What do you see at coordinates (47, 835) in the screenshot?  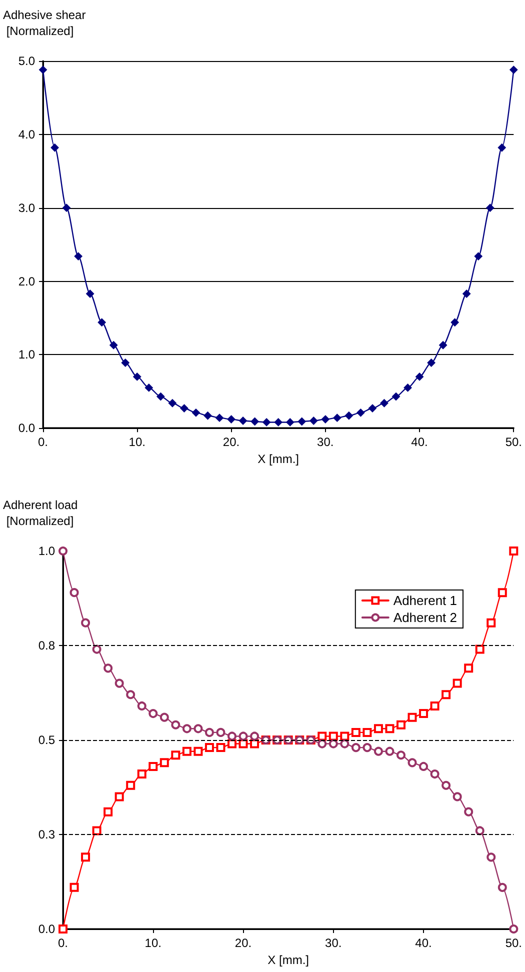 I see `y-tick-label: 0.3` at bounding box center [47, 835].